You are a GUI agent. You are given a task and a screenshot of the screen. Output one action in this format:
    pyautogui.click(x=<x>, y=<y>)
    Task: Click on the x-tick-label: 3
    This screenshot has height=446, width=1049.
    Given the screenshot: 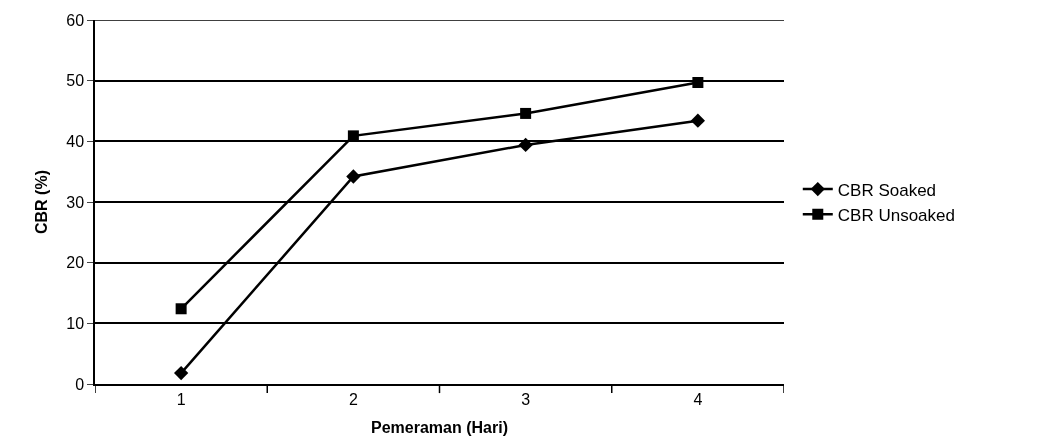 What is the action you would take?
    pyautogui.click(x=526, y=399)
    